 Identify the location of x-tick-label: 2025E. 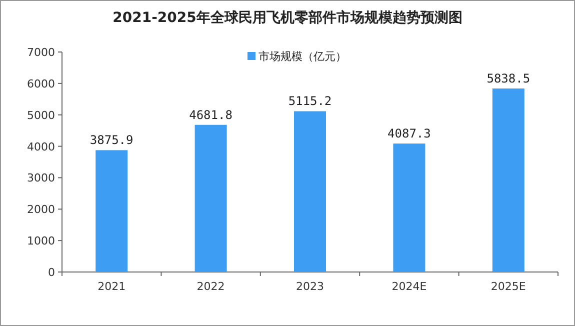
(508, 286).